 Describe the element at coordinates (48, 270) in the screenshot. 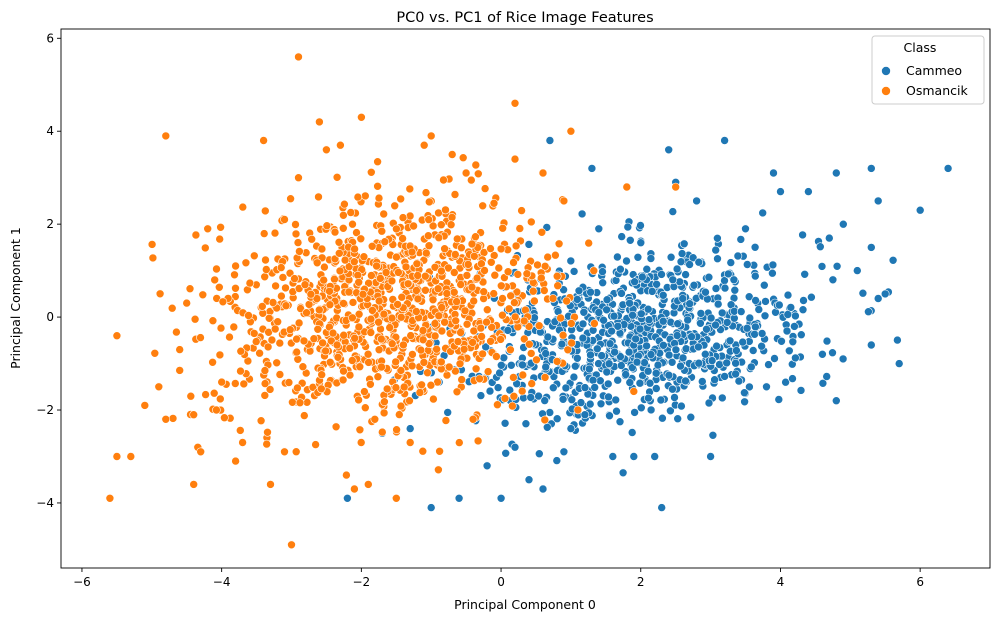

I see `y-axis-ticks: −4 −2 0 2 4 6` at that location.